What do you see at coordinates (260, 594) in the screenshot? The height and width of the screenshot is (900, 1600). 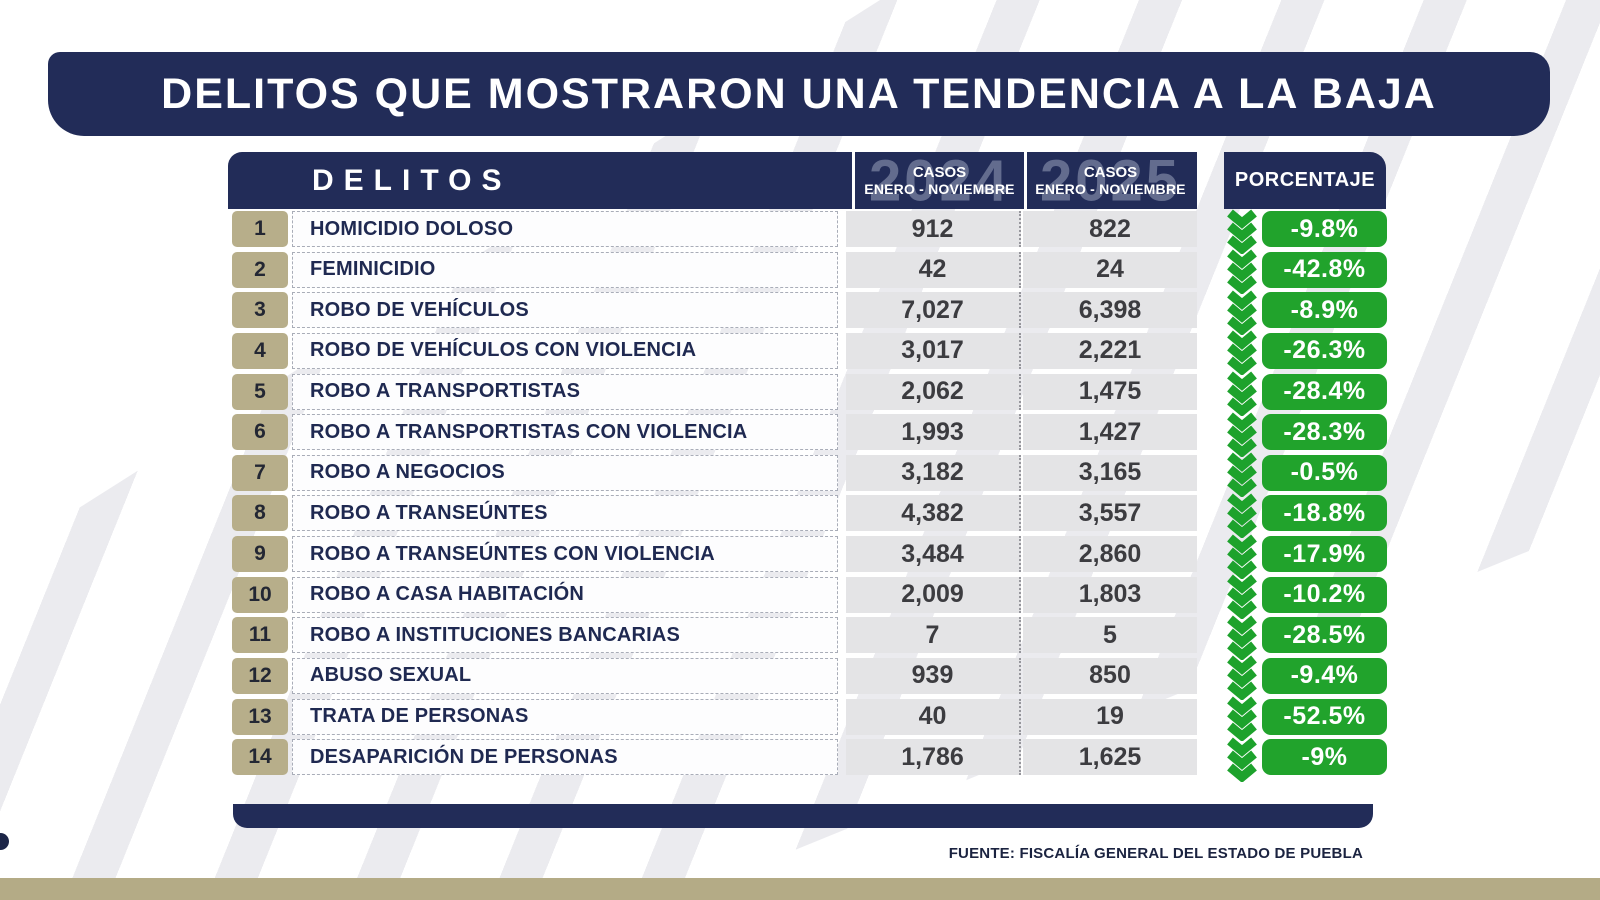 I see `row-number-badge: 10` at bounding box center [260, 594].